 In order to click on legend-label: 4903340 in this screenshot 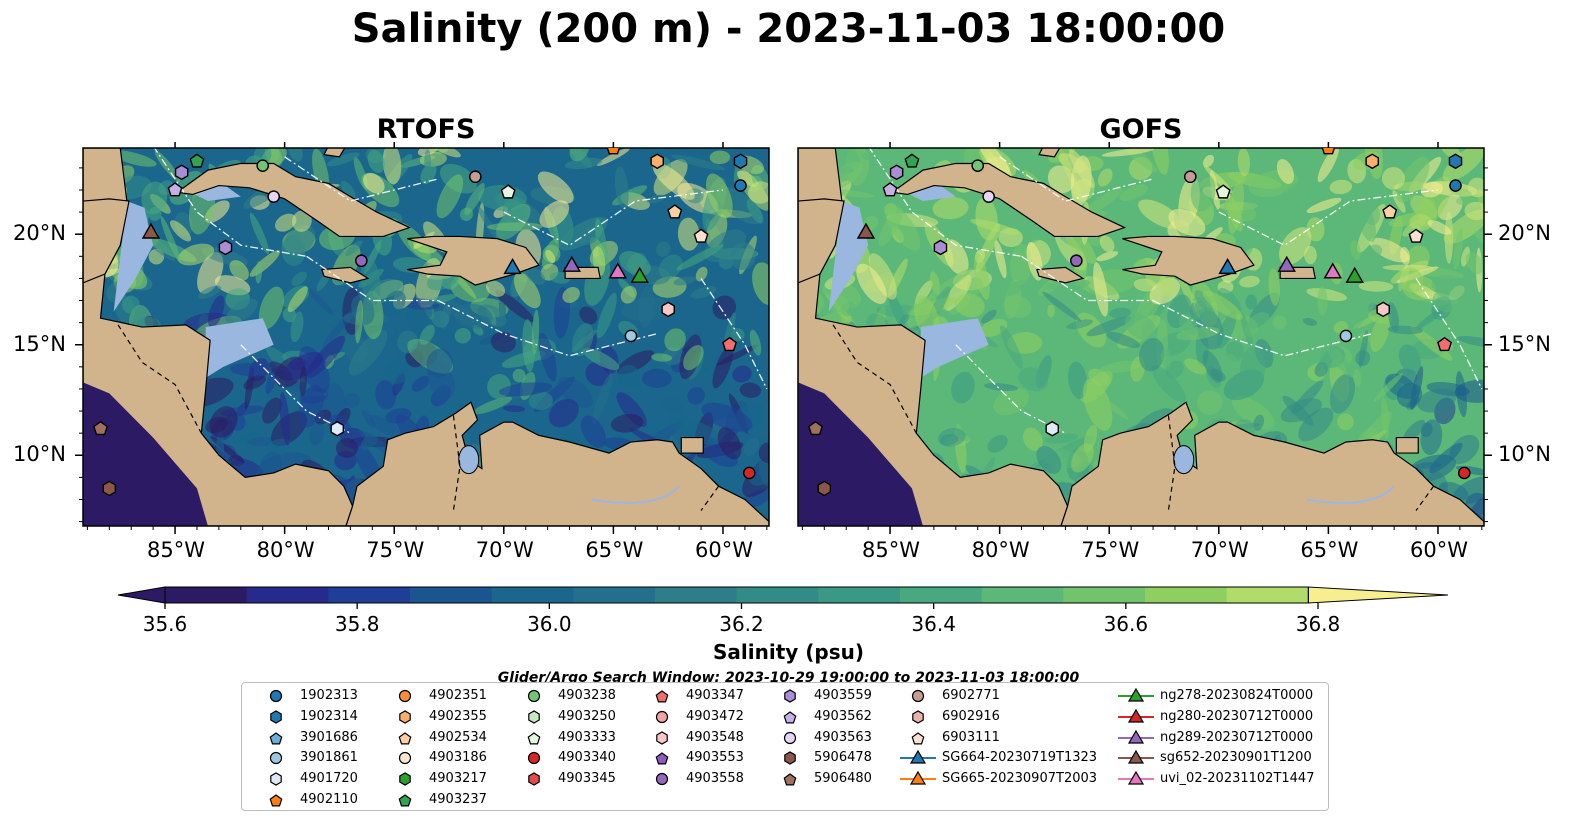, I will do `click(587, 758)`.